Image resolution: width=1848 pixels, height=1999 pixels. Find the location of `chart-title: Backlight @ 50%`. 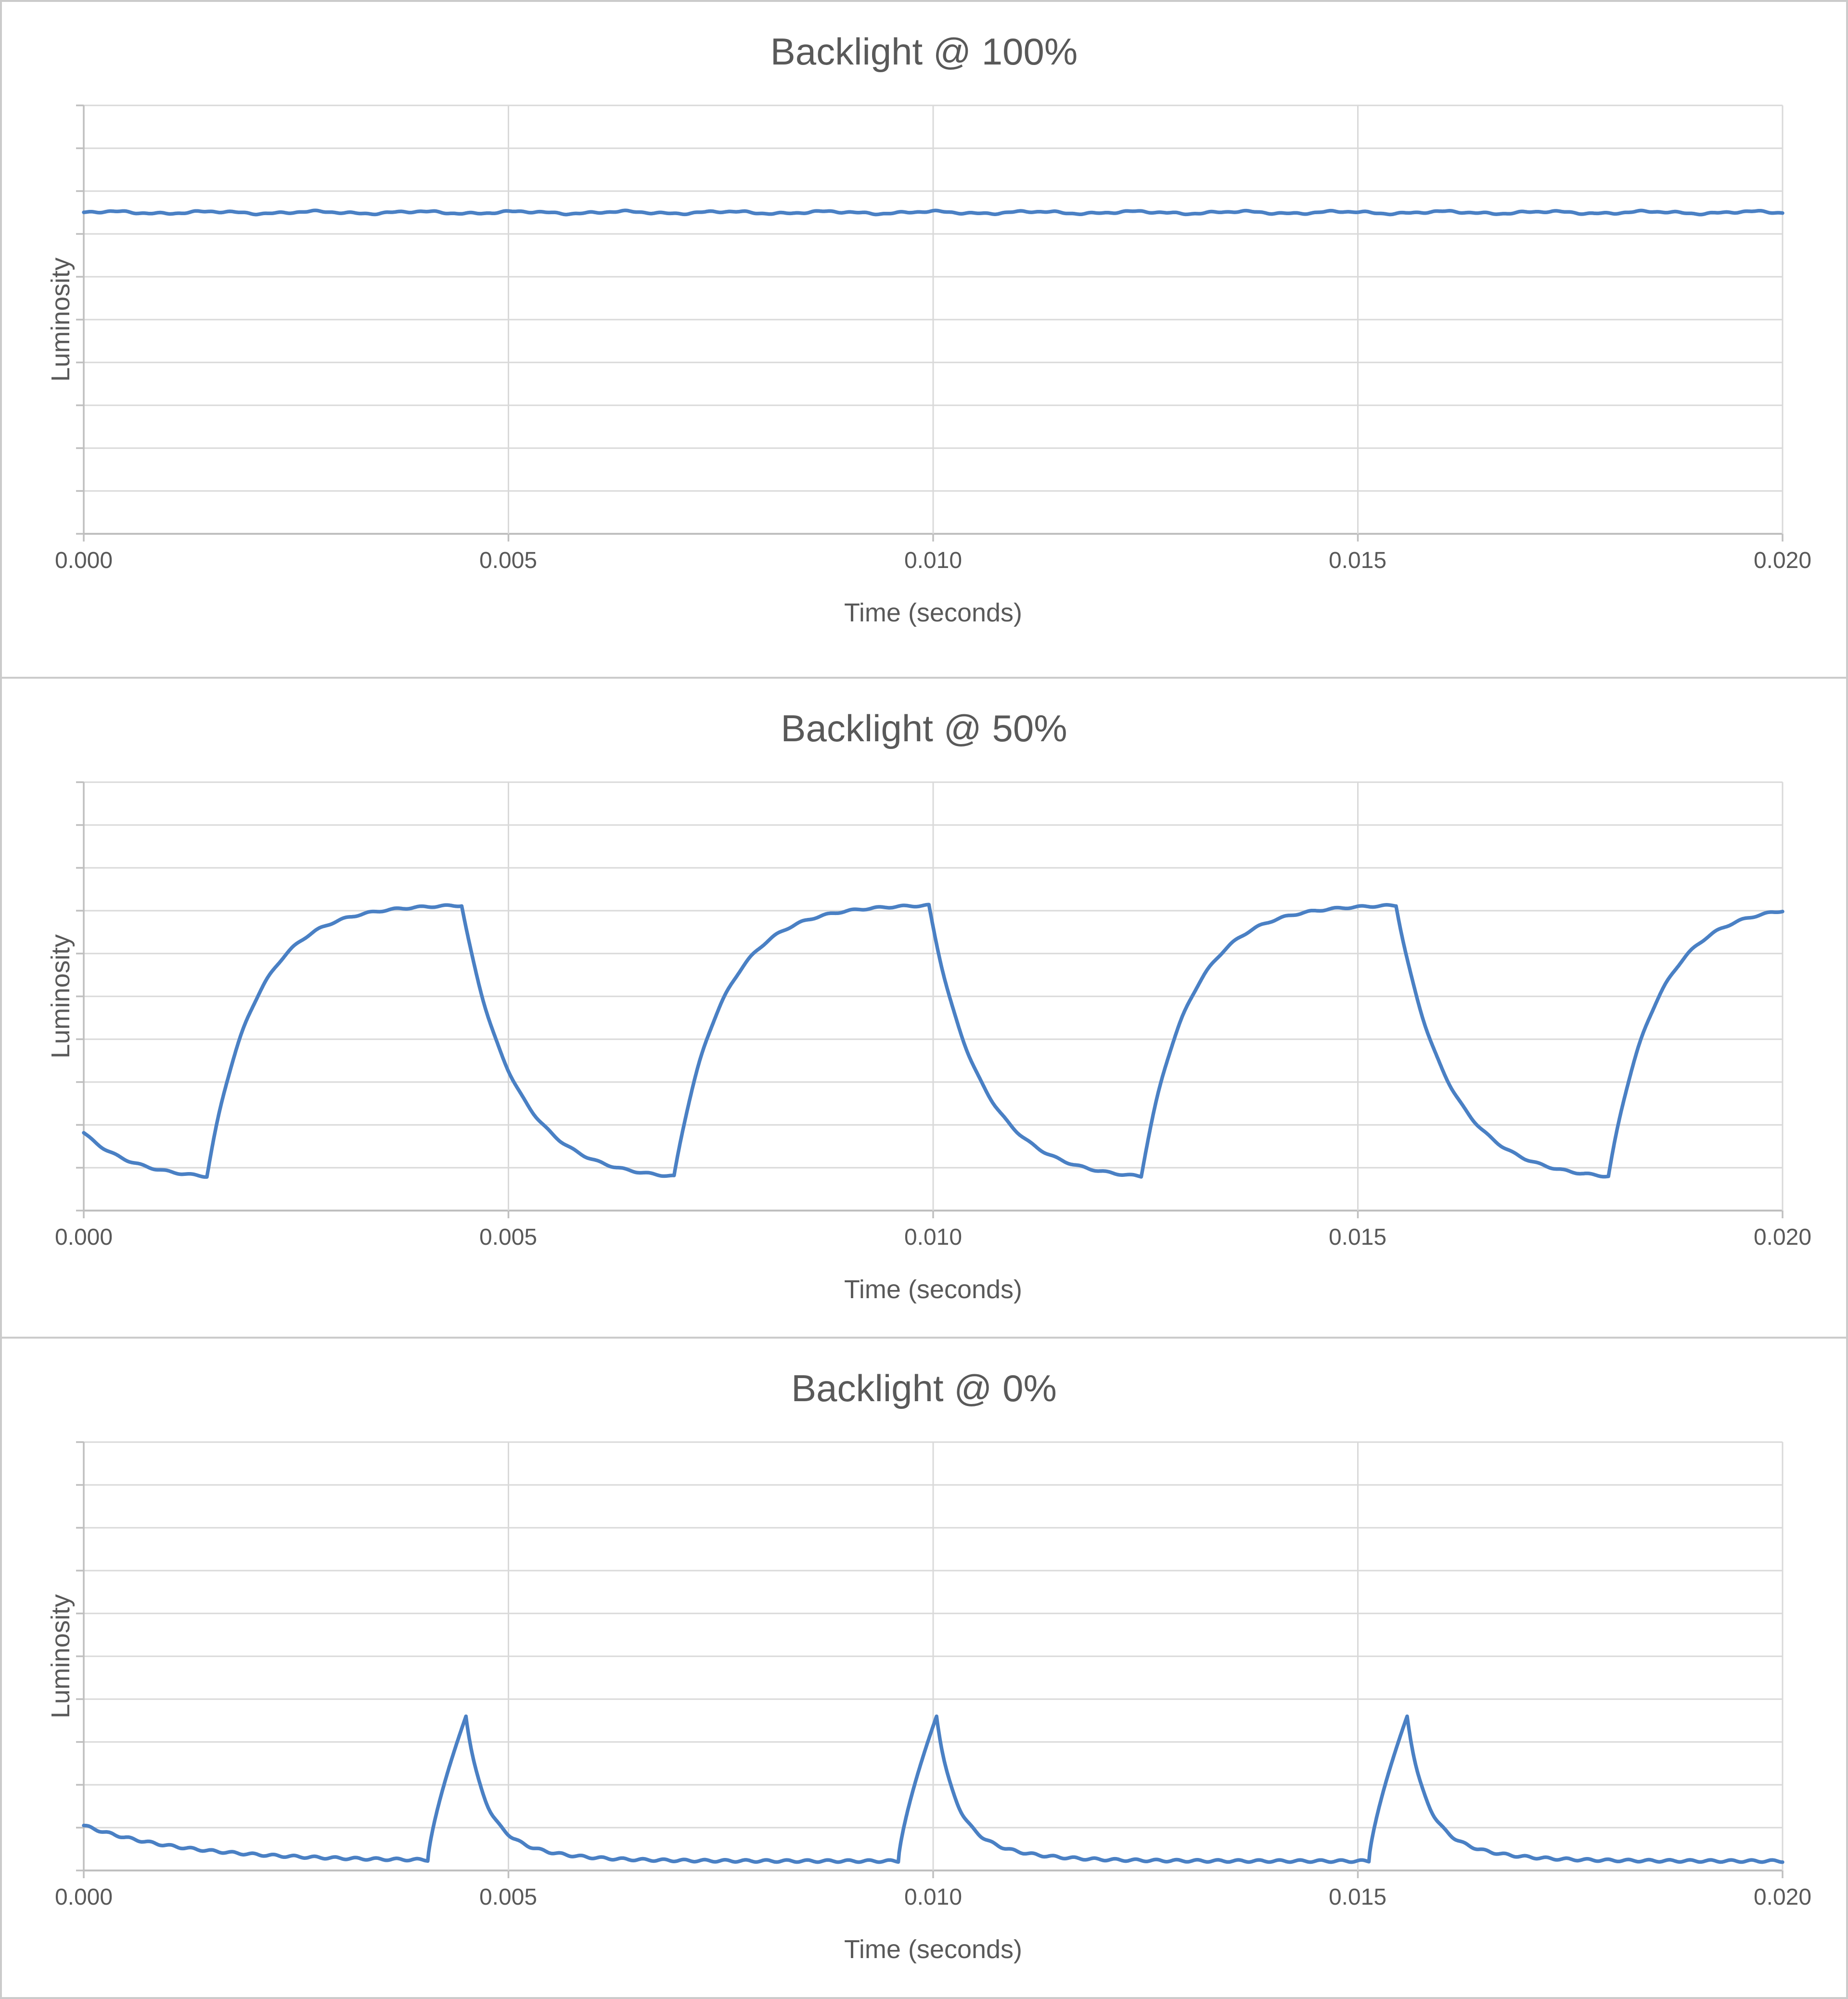

chart-title: Backlight @ 50% is located at coordinates (924, 728).